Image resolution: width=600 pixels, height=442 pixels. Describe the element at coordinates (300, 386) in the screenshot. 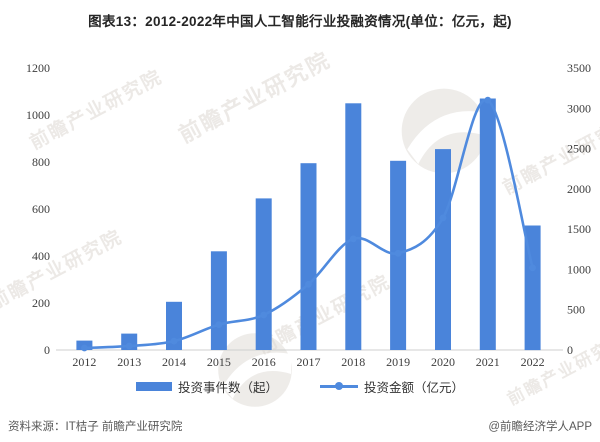

I see `chart-legend: 投资事件数（起） 投资金额（亿元）` at that location.